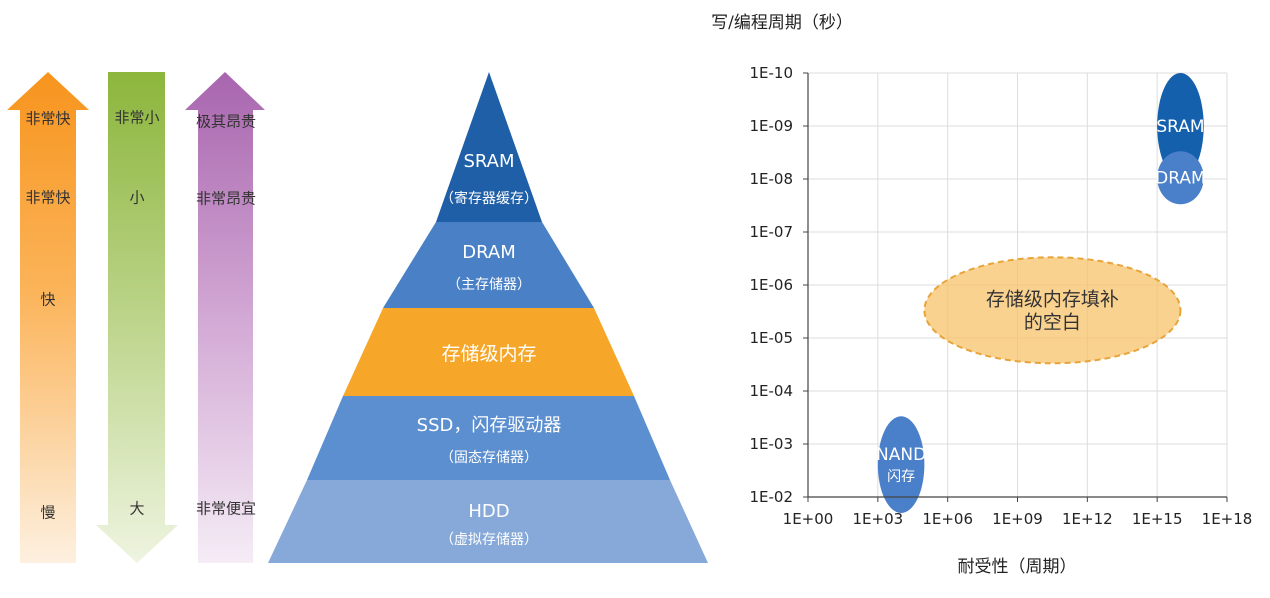 The image size is (1270, 598). Describe the element at coordinates (771, 497) in the screenshot. I see `y-tick-label: 1E-02` at that location.